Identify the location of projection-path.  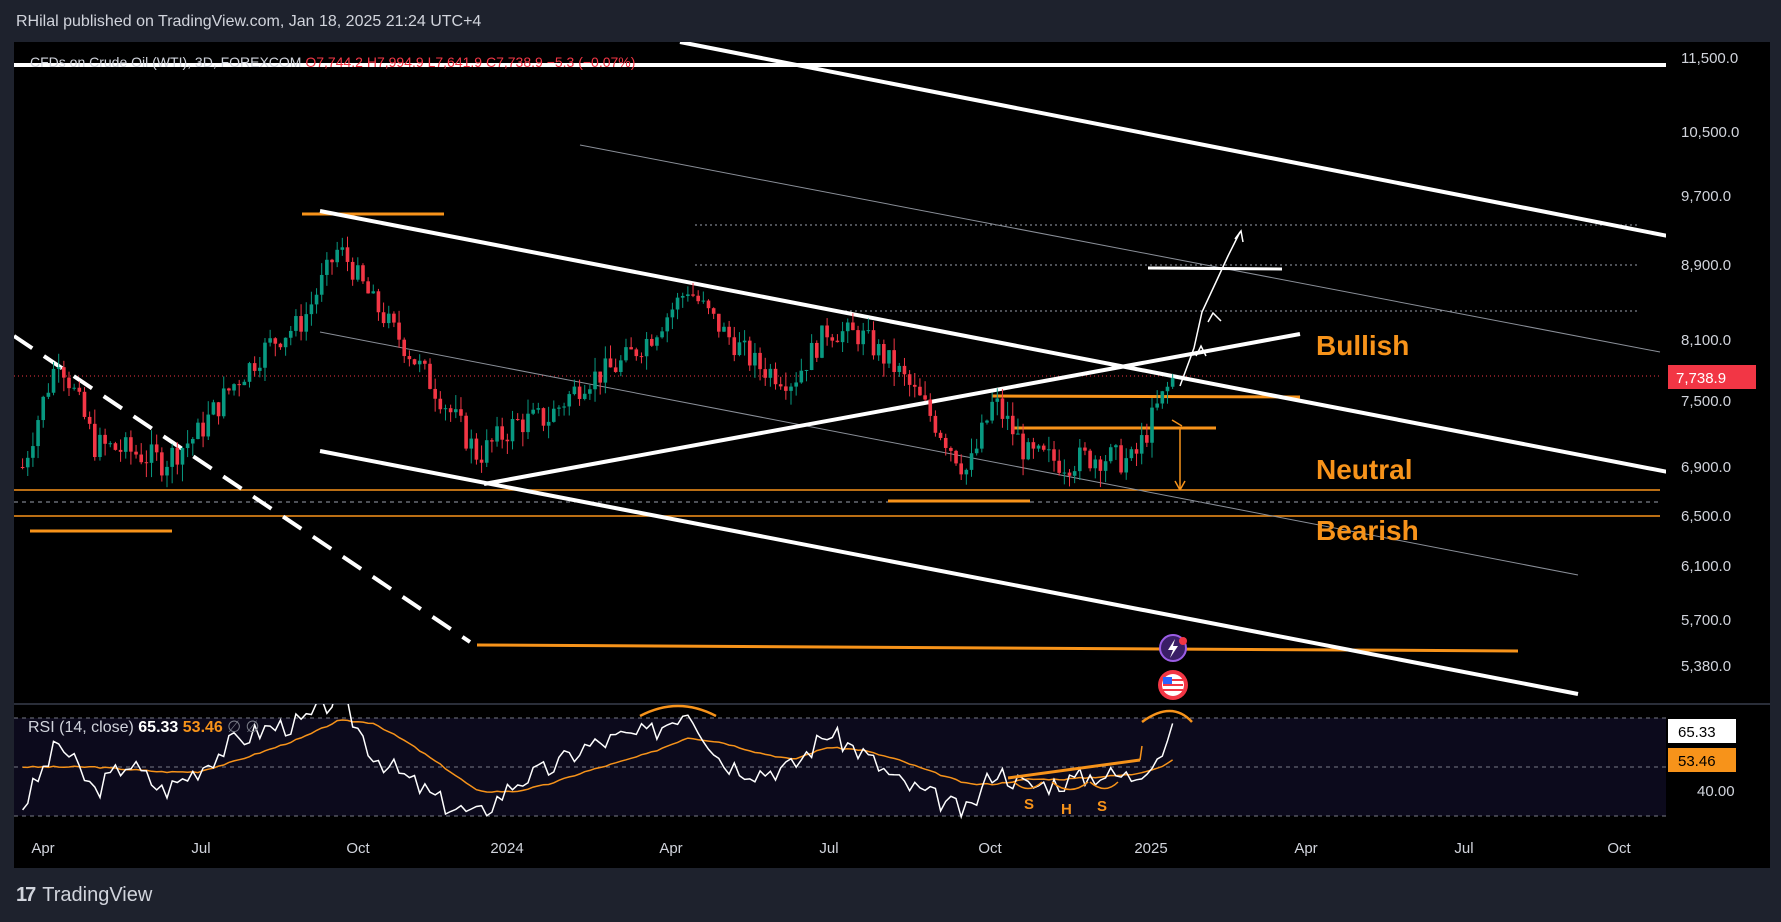
(1210, 309).